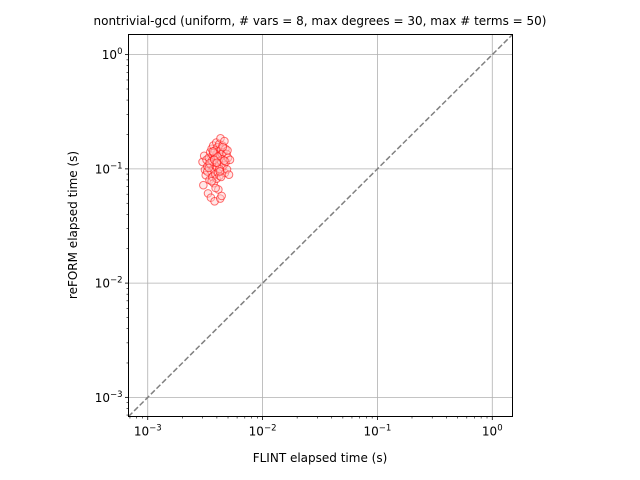 The width and height of the screenshot is (640, 480). What do you see at coordinates (378, 431) in the screenshot?
I see `x-tick-label-2: 10⁻¹` at bounding box center [378, 431].